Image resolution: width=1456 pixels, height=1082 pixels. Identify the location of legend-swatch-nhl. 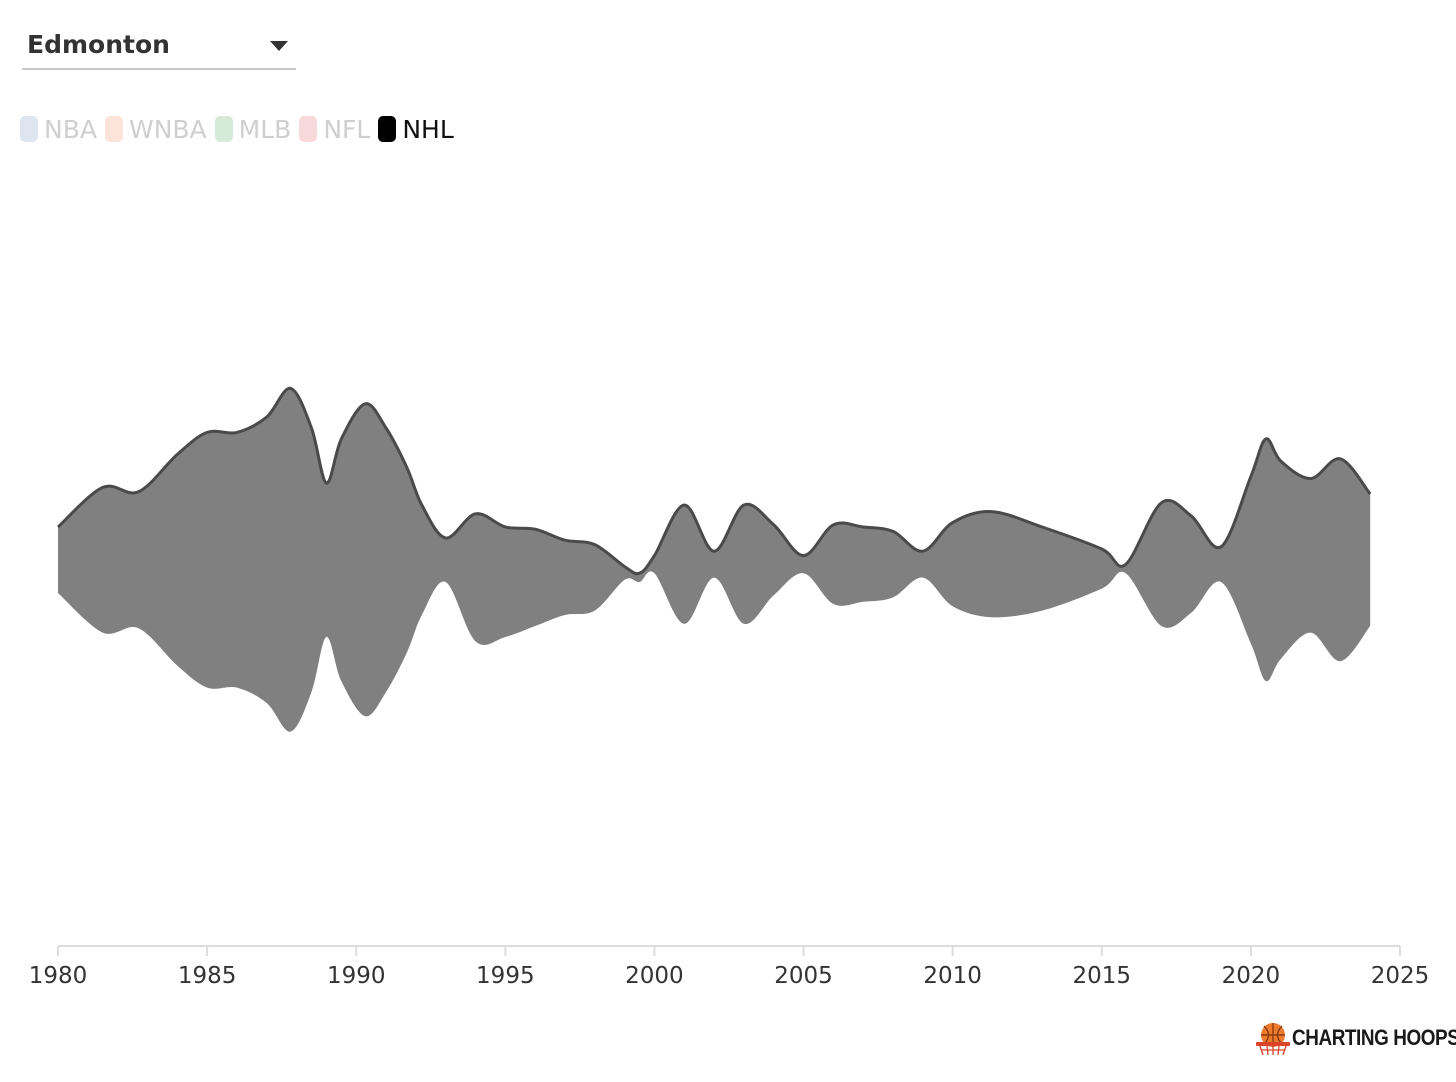
(387, 129).